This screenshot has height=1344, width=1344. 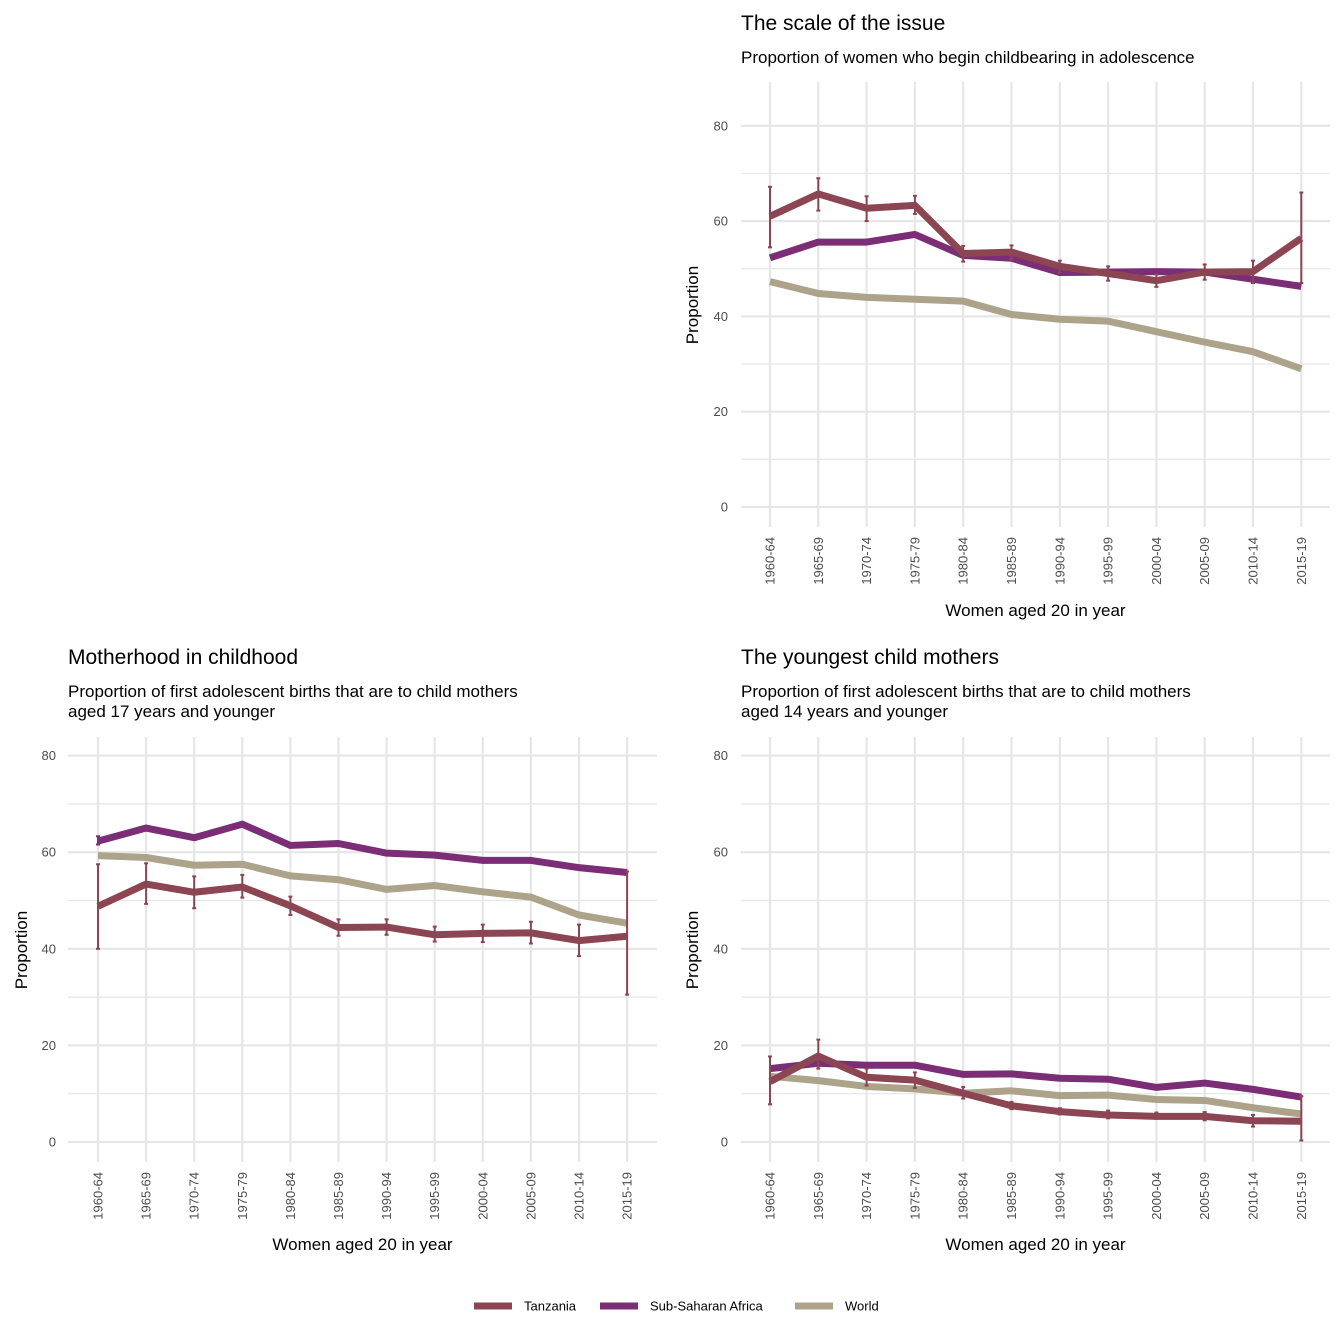 What do you see at coordinates (837, 1306) in the screenshot?
I see `legend-item-world: World` at bounding box center [837, 1306].